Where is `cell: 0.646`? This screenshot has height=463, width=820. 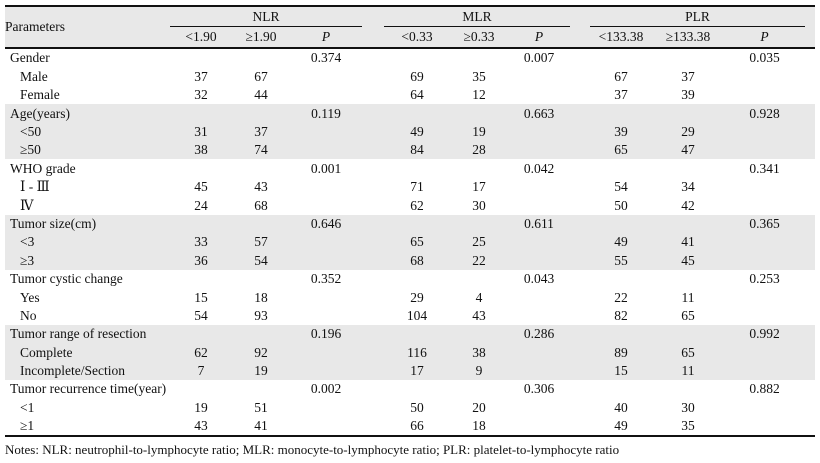
cell: 0.646 is located at coordinates (326, 223).